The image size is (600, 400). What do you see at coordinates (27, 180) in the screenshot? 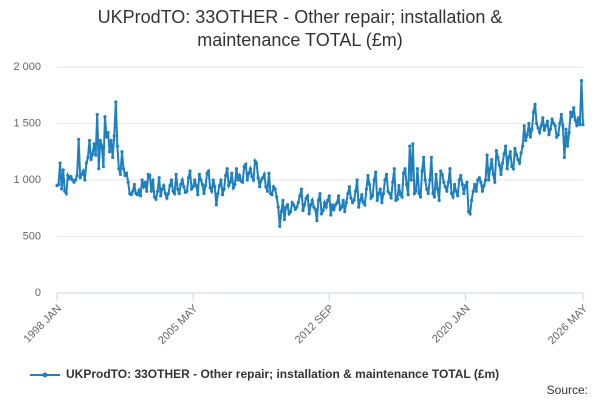
I see `y-tick-label: 1 000` at bounding box center [27, 180].